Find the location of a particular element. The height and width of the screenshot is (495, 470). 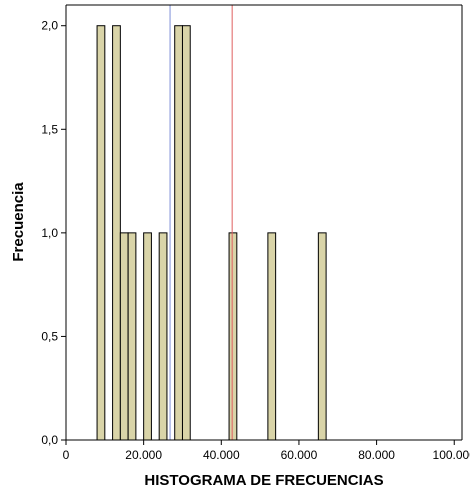

x-tick-label: 80.000 is located at coordinates (376, 455).